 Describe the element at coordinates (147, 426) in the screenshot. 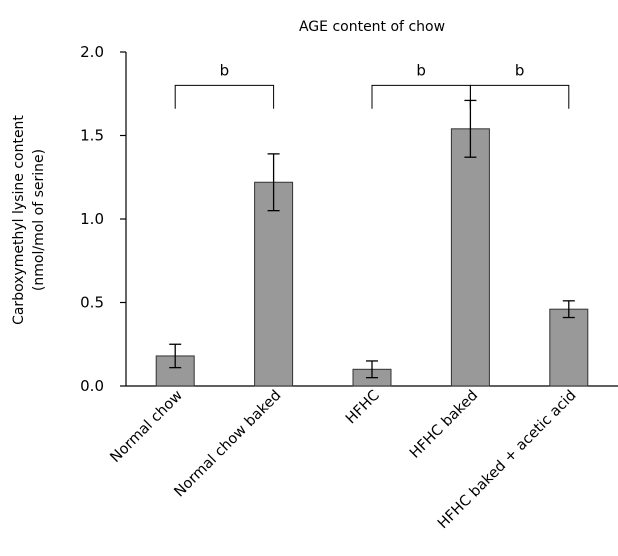

I see `category-label: Normal chow` at that location.